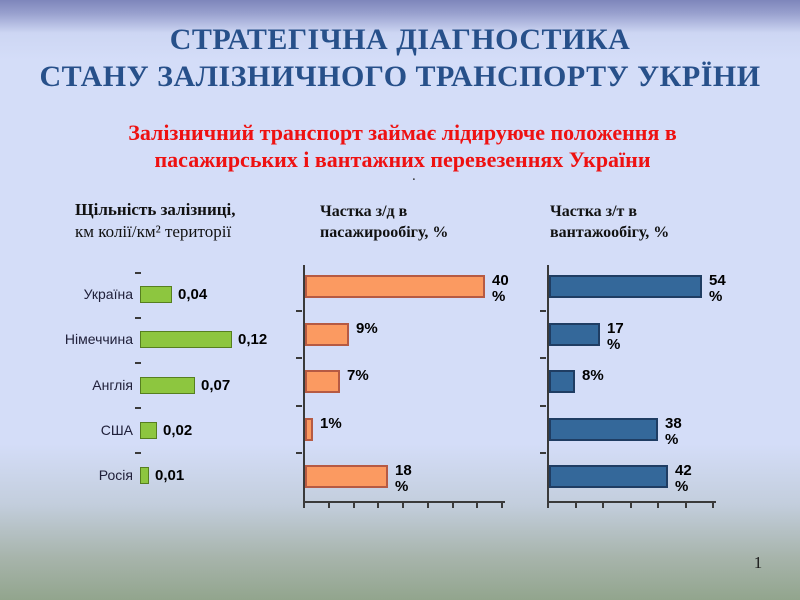 Image resolution: width=800 pixels, height=600 pixels. What do you see at coordinates (358, 375) in the screenshot?
I see `value-label: 7%` at bounding box center [358, 375].